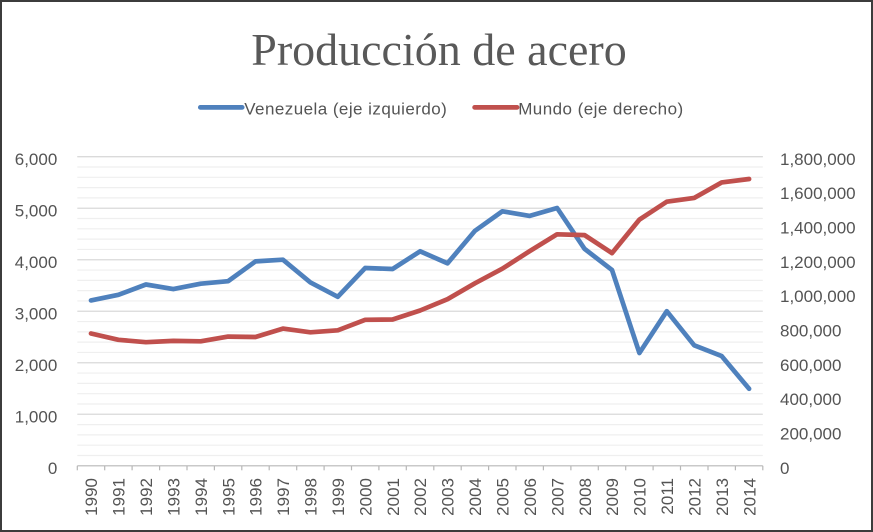 Image resolution: width=873 pixels, height=532 pixels. I want to click on svg-text: 800,000, so click(810, 331).